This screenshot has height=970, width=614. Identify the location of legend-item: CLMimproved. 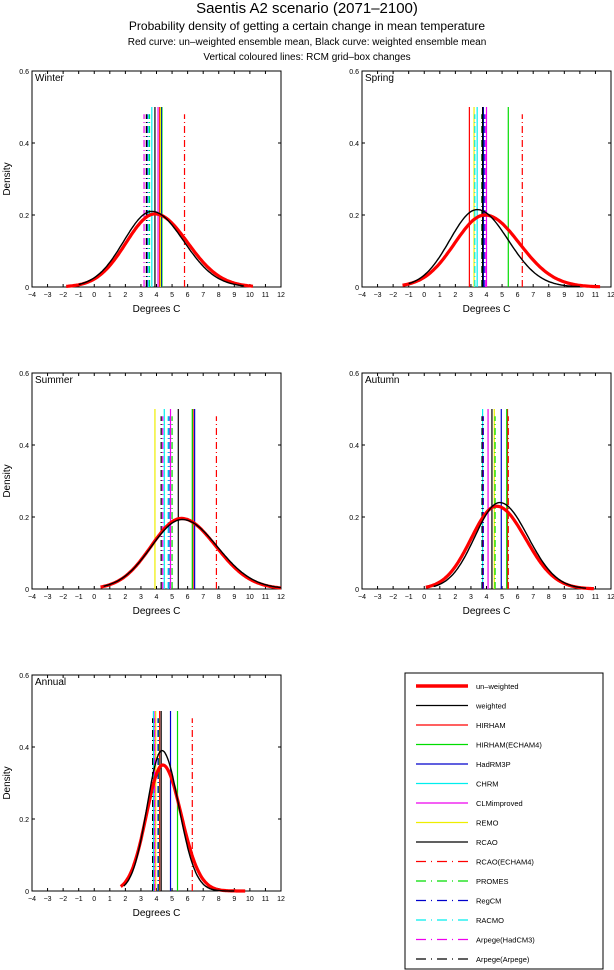
(469, 803).